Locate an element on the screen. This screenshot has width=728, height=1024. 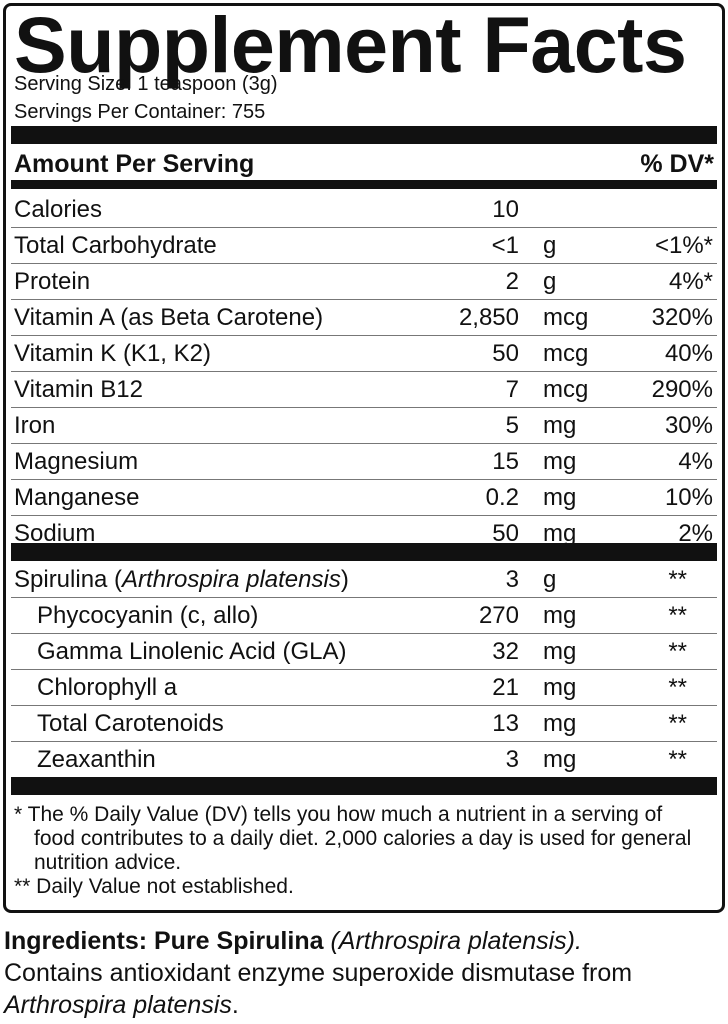
nutrient-amount: 2 is located at coordinates (512, 281).